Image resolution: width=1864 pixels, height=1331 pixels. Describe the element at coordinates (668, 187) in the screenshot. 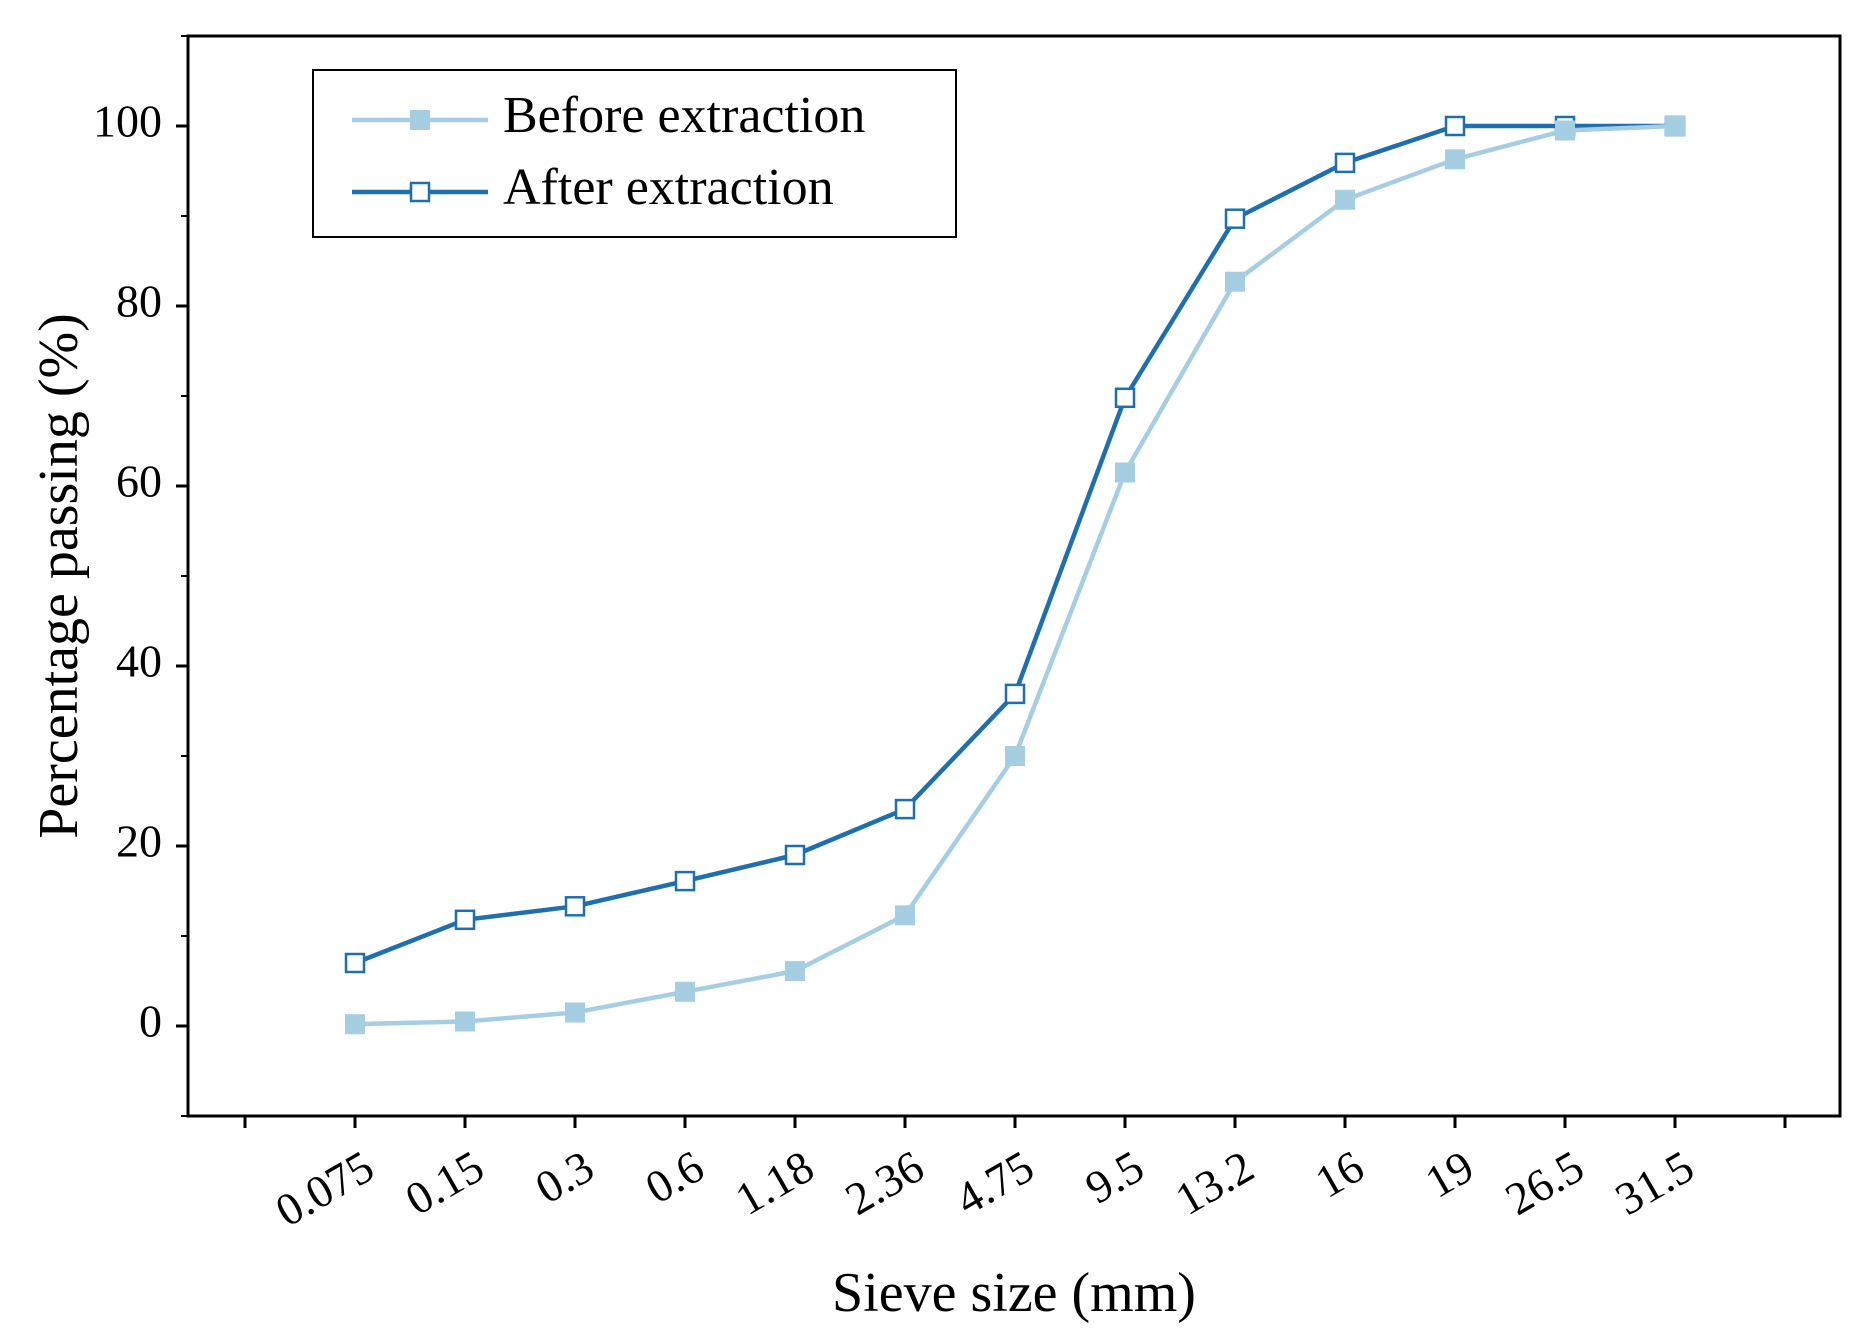

I see `legend-label-2: After extraction` at that location.